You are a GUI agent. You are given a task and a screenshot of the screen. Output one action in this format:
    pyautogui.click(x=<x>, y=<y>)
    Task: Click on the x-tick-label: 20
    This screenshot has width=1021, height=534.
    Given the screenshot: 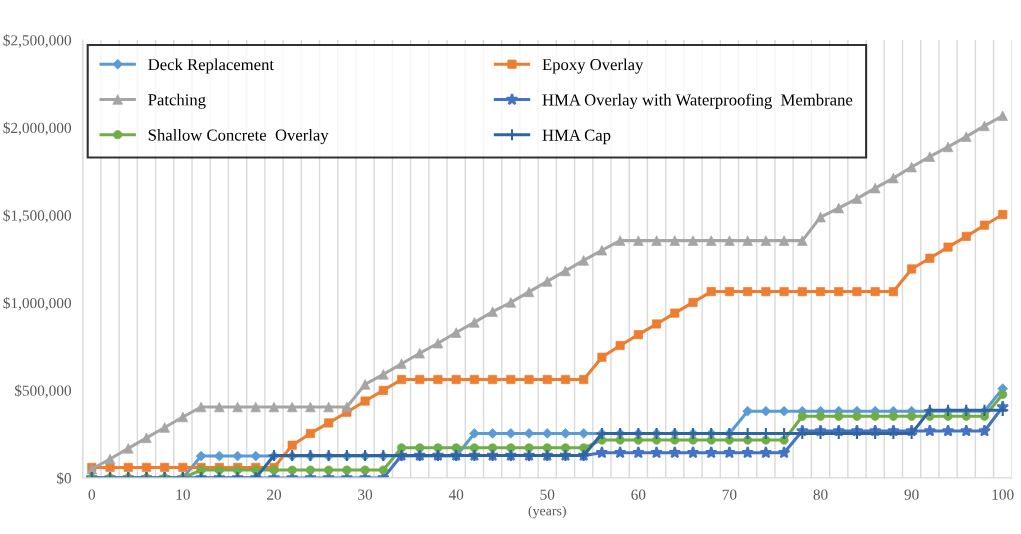 What is the action you would take?
    pyautogui.click(x=274, y=494)
    